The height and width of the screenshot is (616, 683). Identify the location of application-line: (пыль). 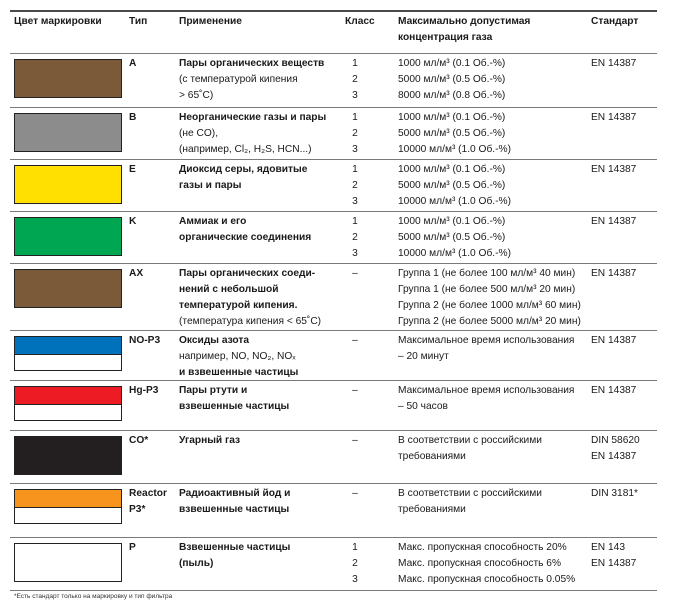
(196, 563).